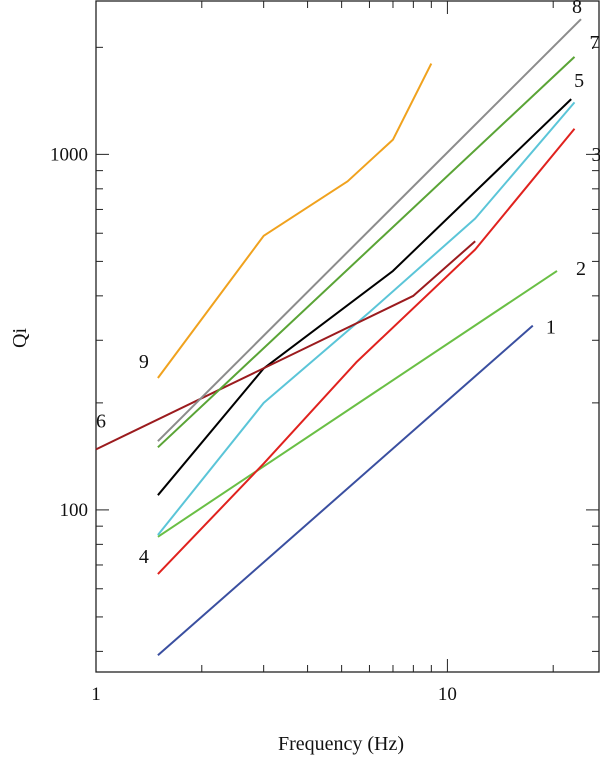  Describe the element at coordinates (581, 269) in the screenshot. I see `series-label-2: 2` at that location.